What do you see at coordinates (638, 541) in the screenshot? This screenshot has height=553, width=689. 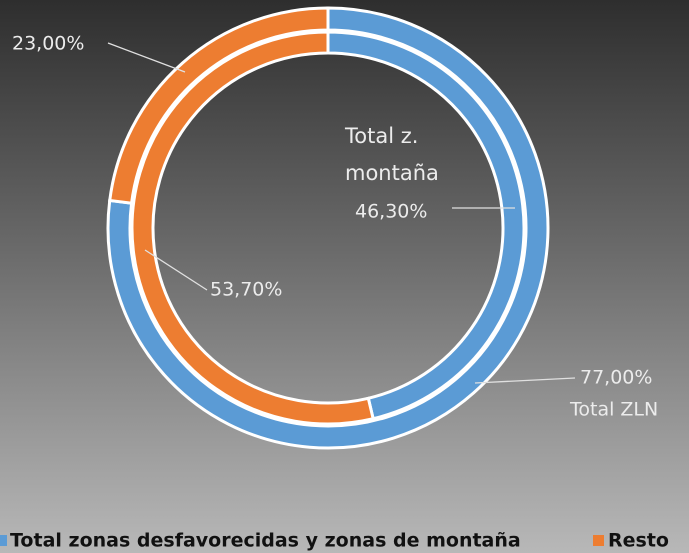 I see `legend-label: Resto` at bounding box center [638, 541].